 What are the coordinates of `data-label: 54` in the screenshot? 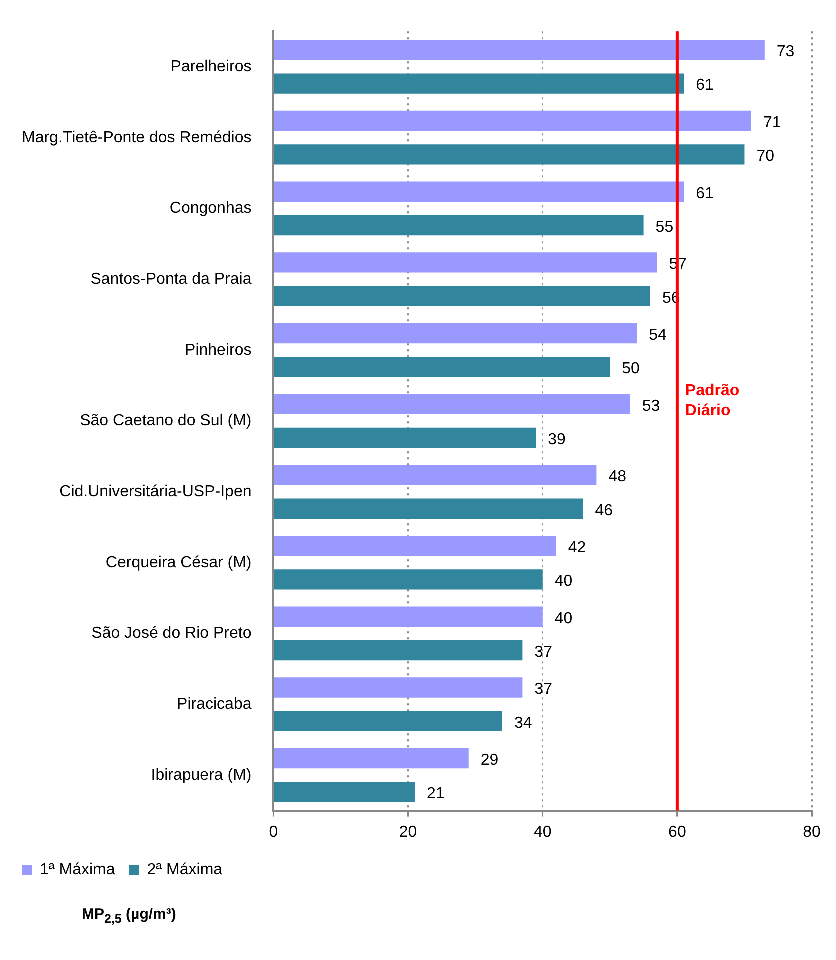 It's located at (658, 335).